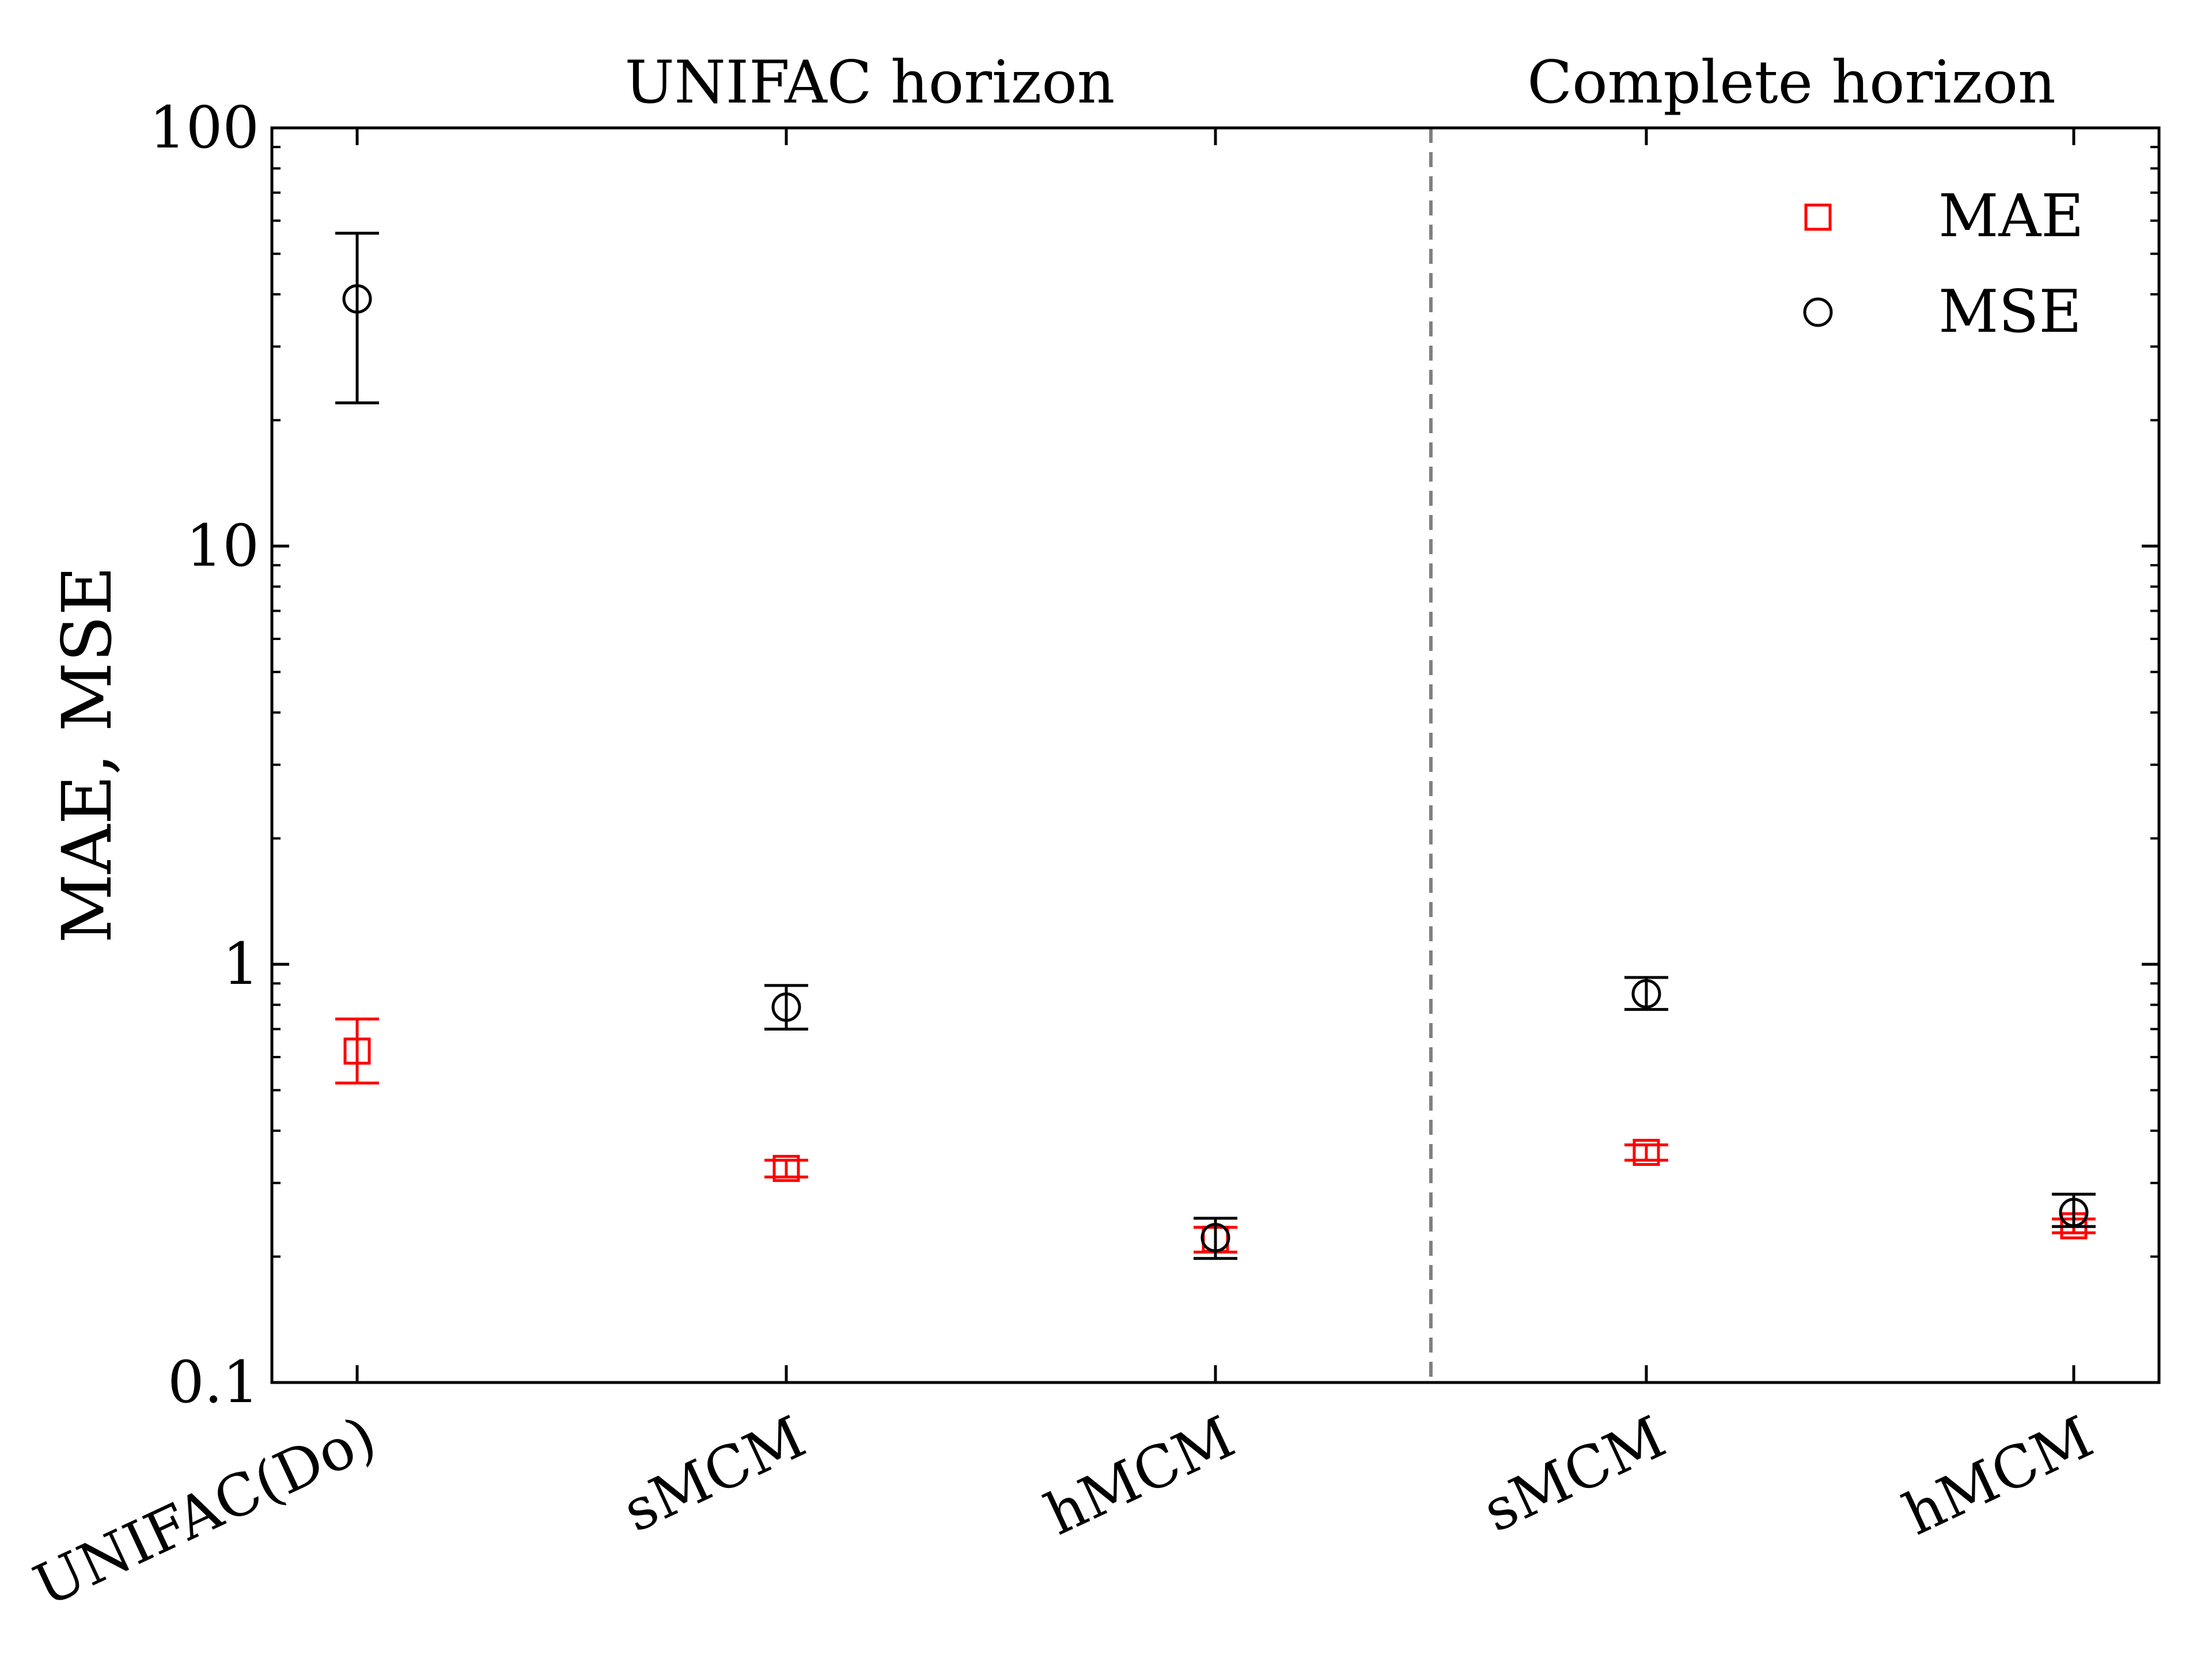 The width and height of the screenshot is (2212, 1659). What do you see at coordinates (2011, 216) in the screenshot?
I see `legend-mae-label: MAE` at bounding box center [2011, 216].